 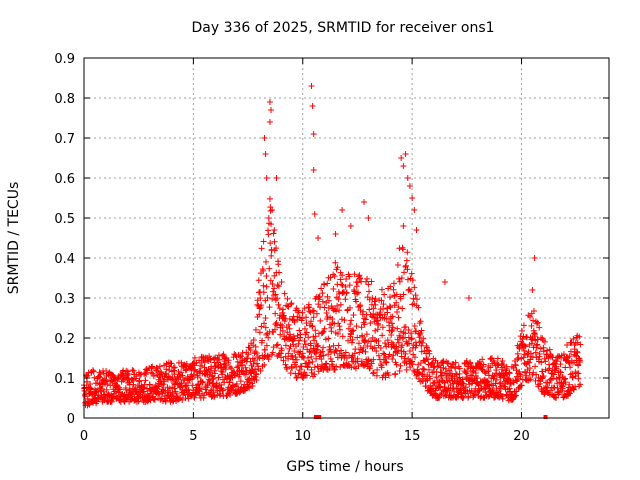 What do you see at coordinates (64, 219) in the screenshot?
I see `y-tick-label: 0.5` at bounding box center [64, 219].